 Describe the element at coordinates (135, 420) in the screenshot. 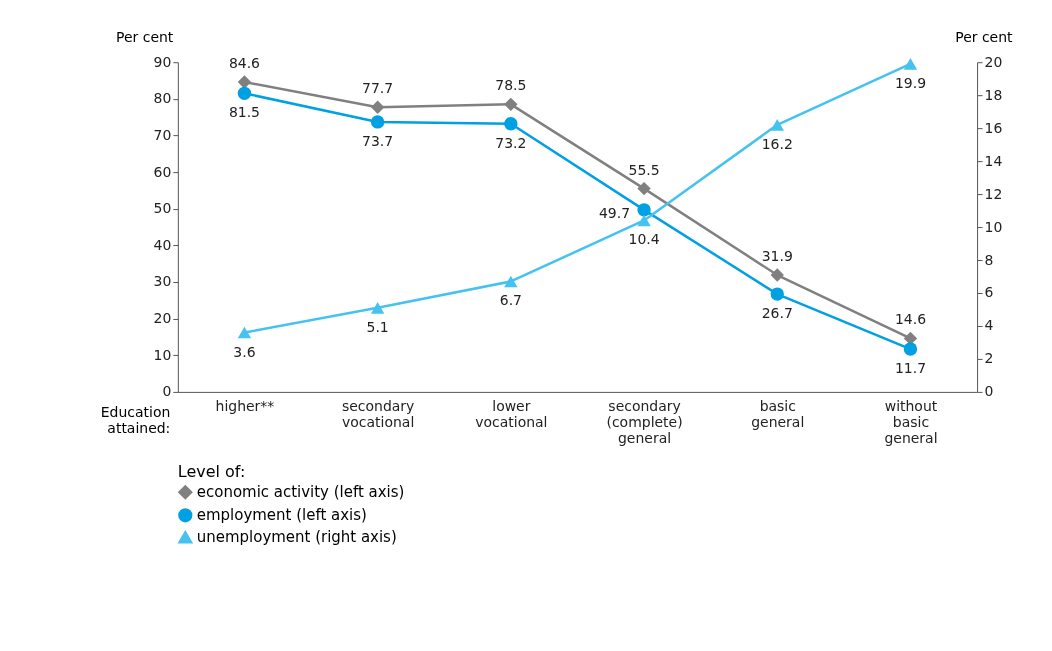

I see `x-axis-title: Education attained:` at that location.